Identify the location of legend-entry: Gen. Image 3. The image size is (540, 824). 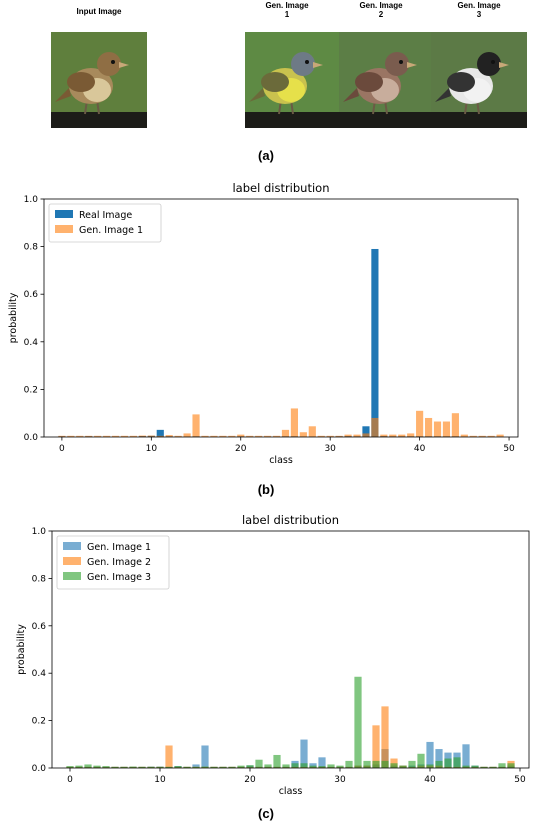
(119, 577).